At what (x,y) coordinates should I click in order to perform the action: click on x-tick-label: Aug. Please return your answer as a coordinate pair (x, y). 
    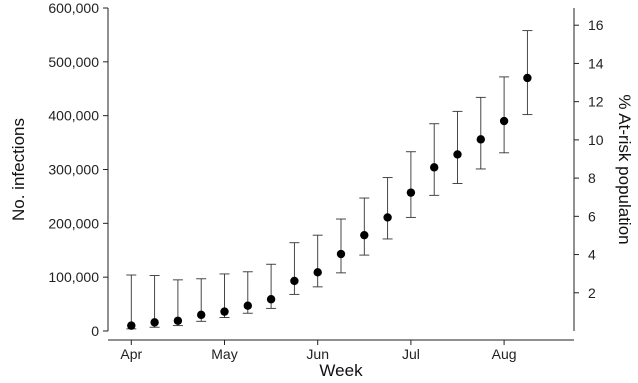
    Looking at the image, I should click on (504, 354).